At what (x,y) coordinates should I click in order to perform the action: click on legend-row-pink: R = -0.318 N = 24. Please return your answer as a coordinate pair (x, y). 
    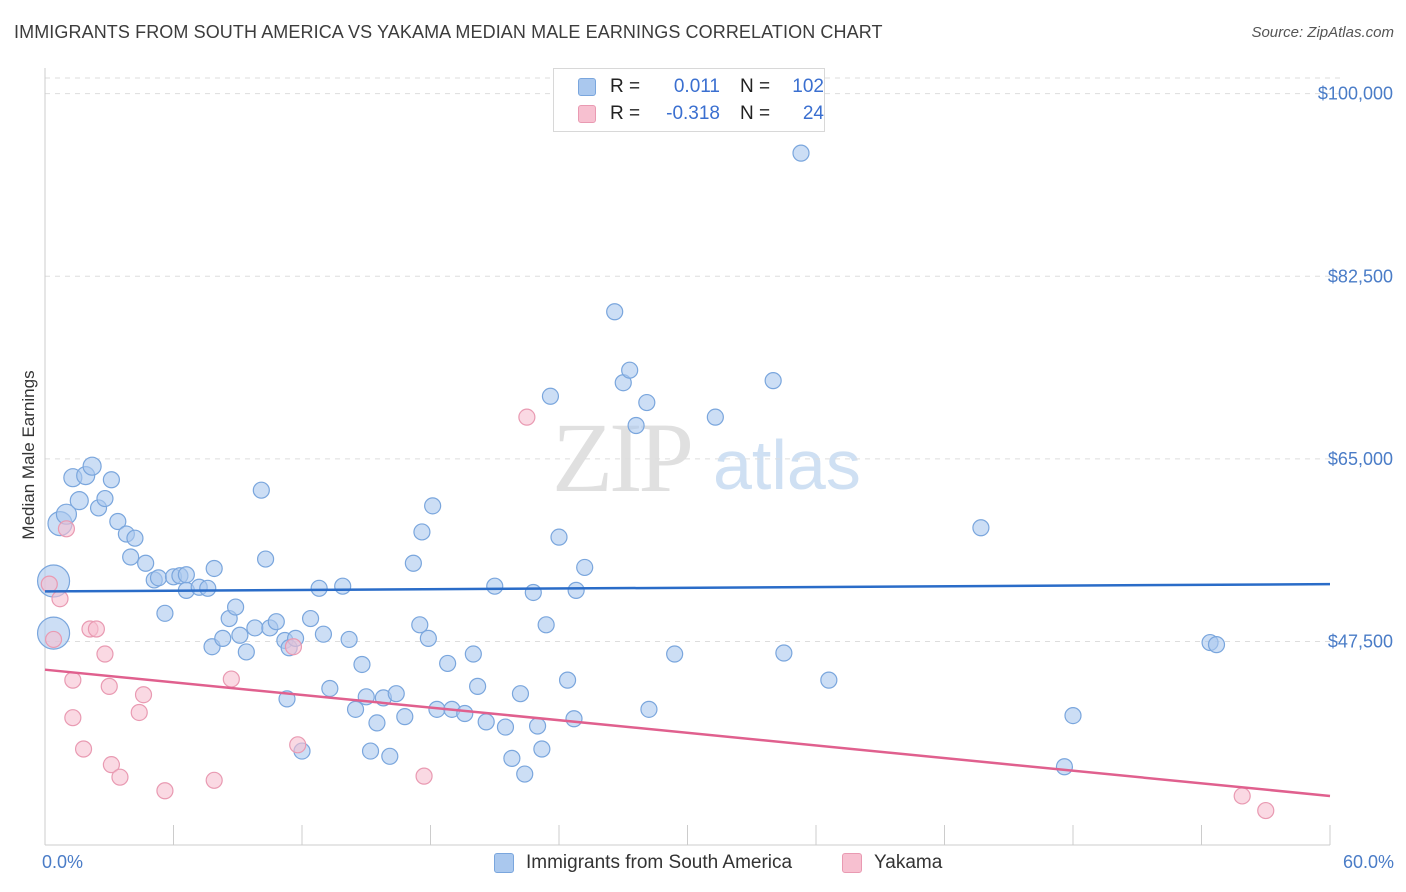
    Looking at the image, I should click on (701, 114).